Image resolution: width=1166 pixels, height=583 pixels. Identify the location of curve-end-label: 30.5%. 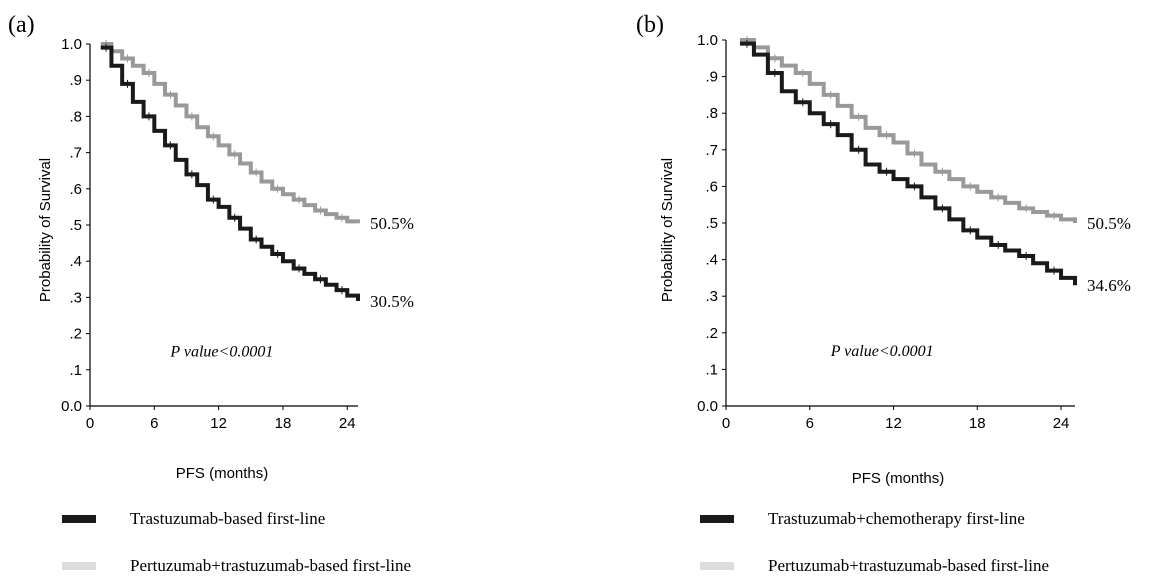
(392, 301).